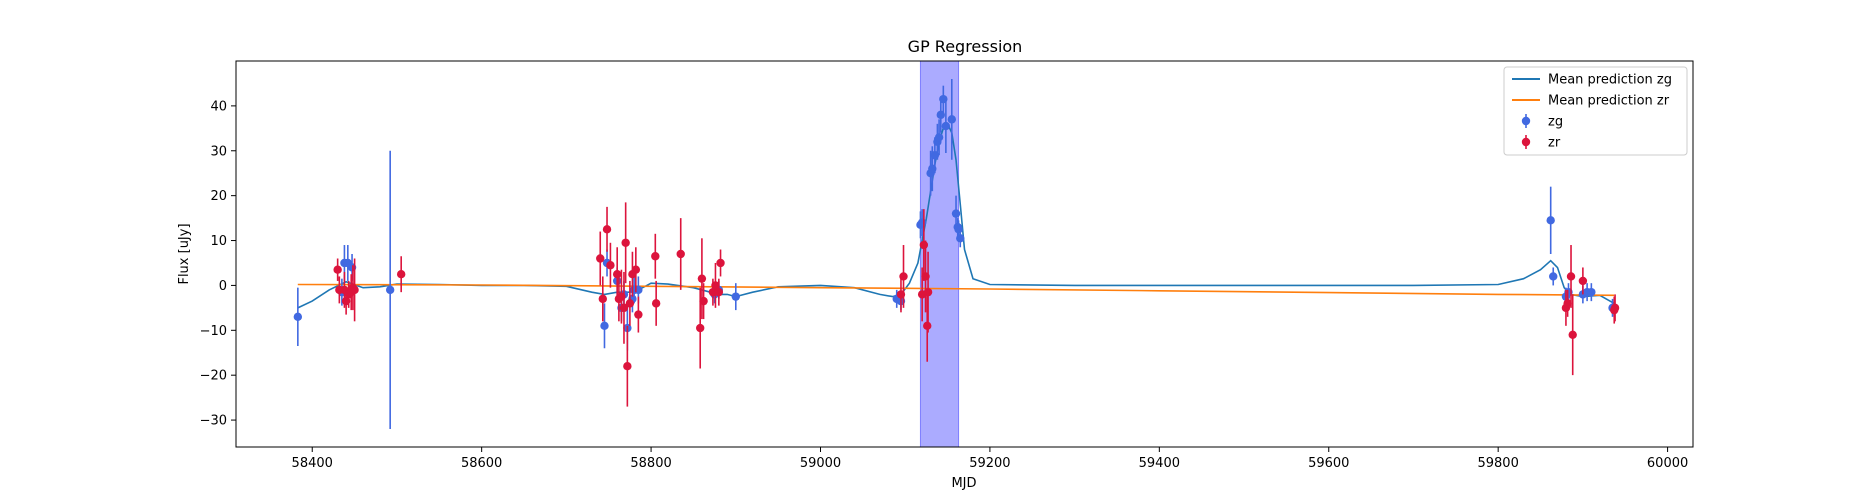 The height and width of the screenshot is (500, 1875). What do you see at coordinates (956, 290) in the screenshot?
I see `series-line-mean-prediction-zr` at bounding box center [956, 290].